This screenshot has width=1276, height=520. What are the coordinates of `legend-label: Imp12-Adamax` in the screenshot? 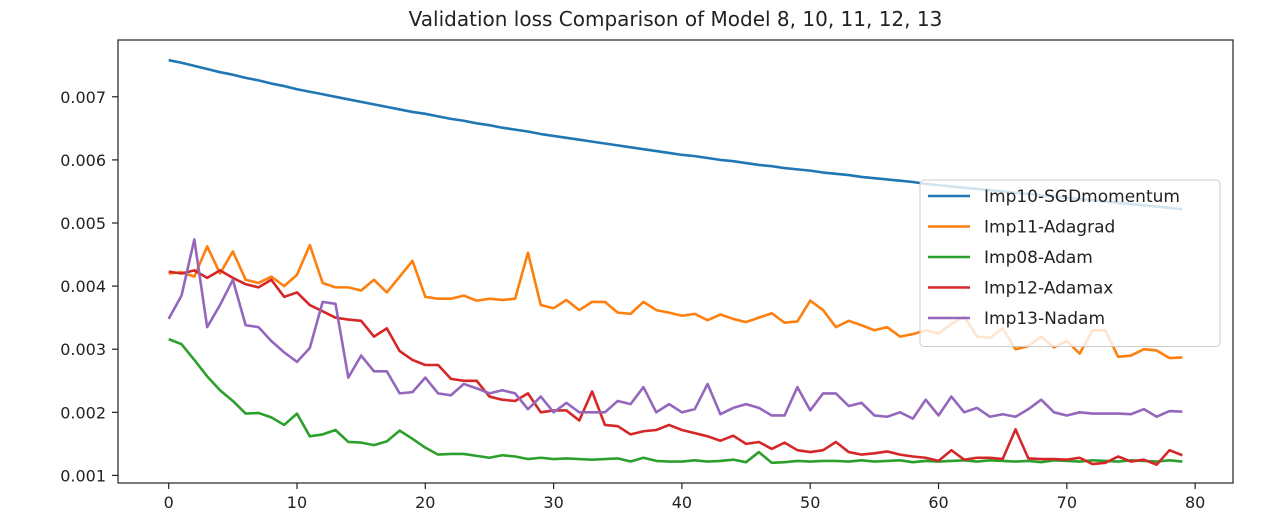 It's located at (1048, 289).